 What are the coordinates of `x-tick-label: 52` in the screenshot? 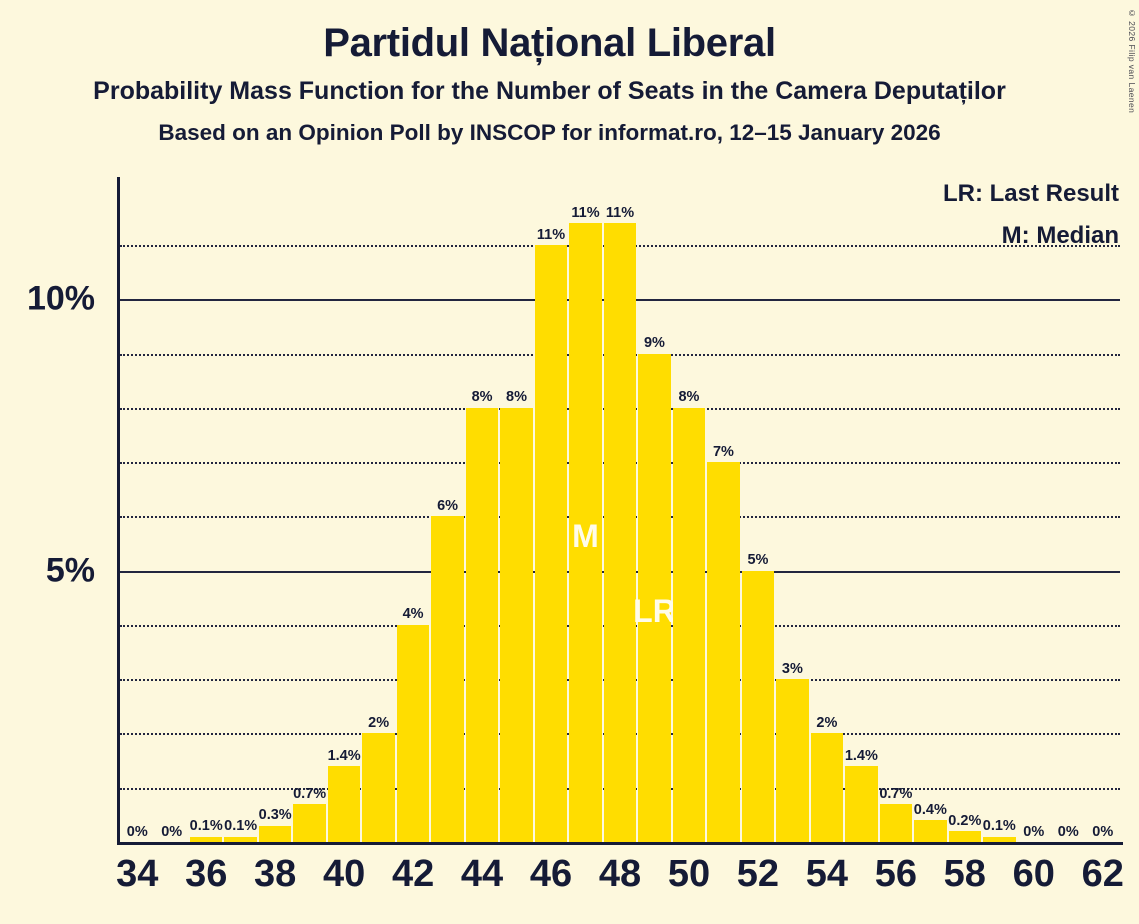 It's located at (758, 874).